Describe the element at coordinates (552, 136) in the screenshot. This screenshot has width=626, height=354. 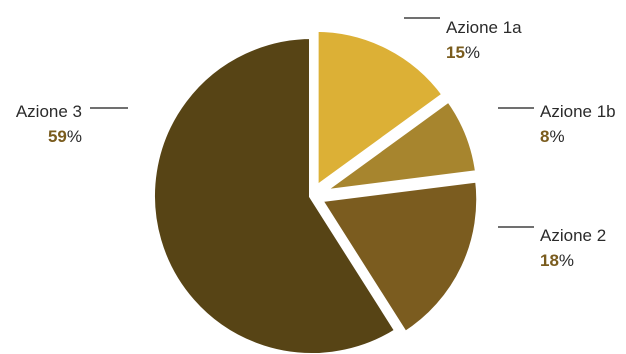
I see `slice-value-azione-1b: 8%` at that location.